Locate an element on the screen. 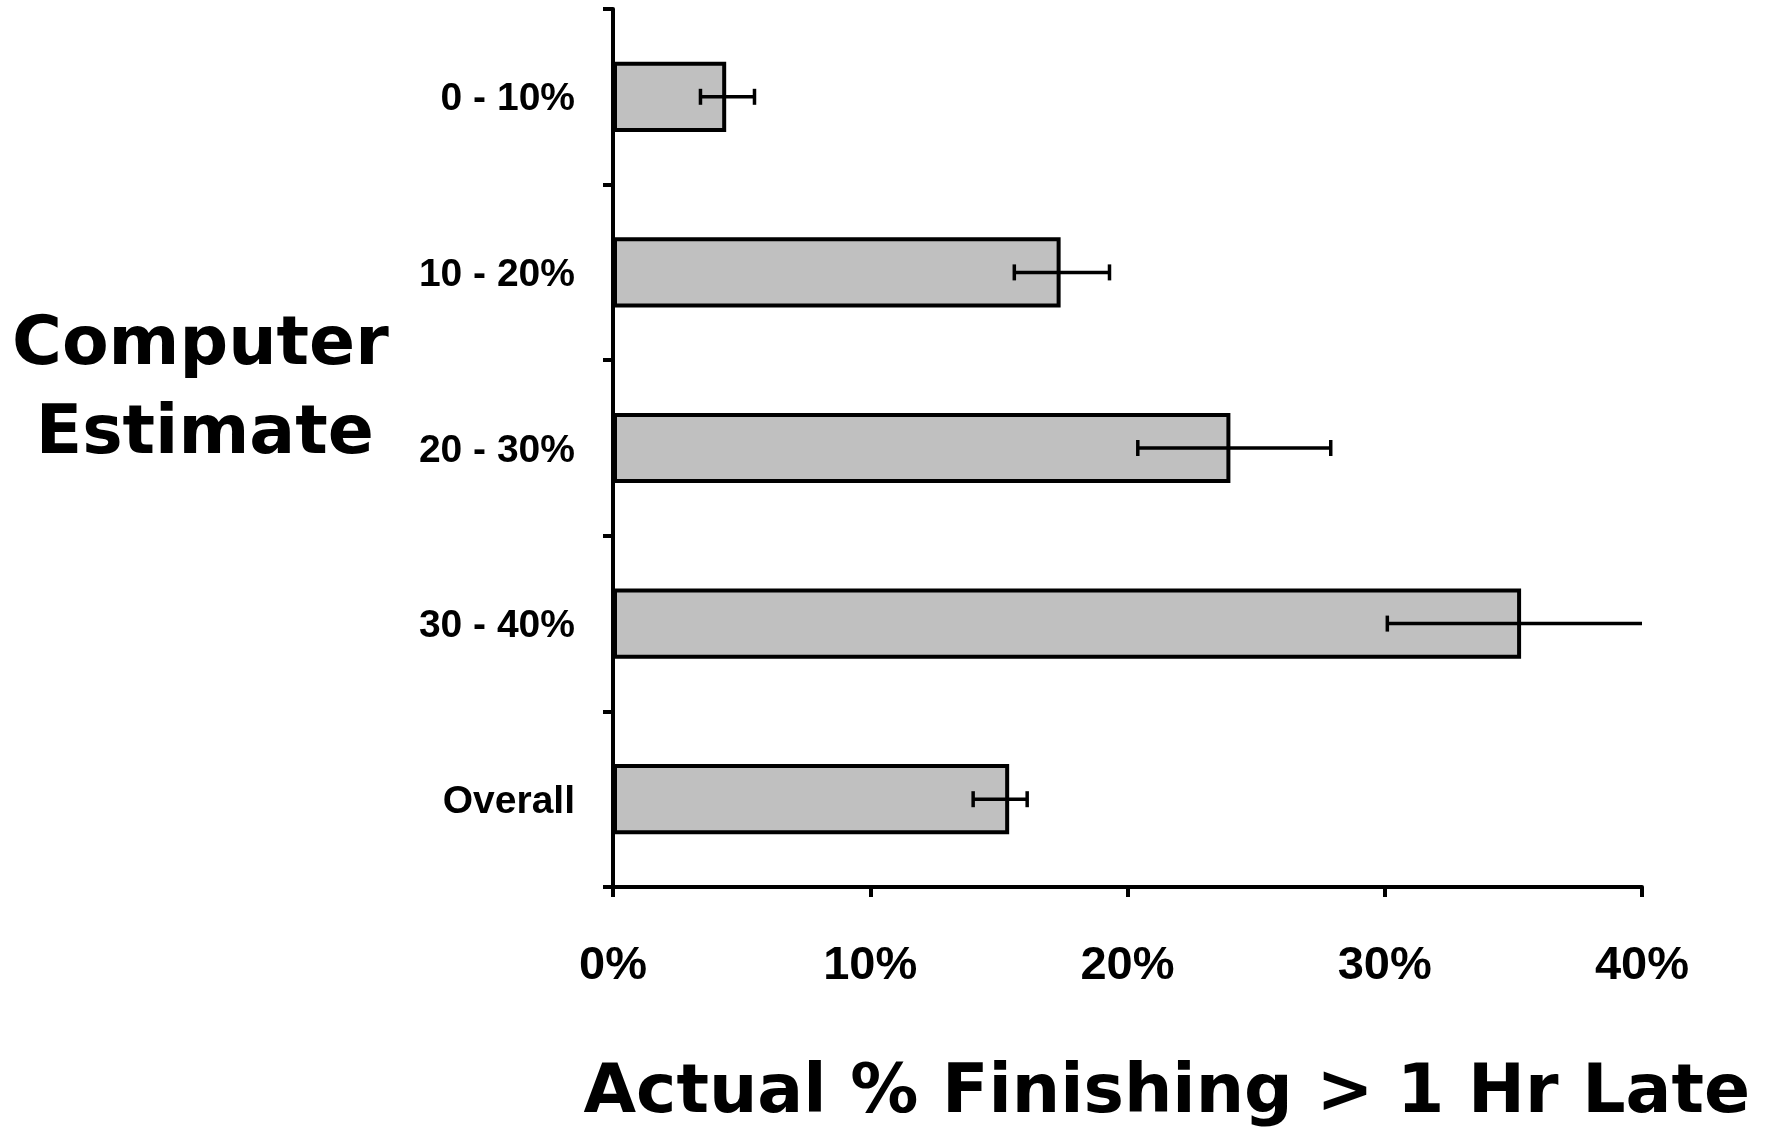 This screenshot has width=1766, height=1132. x-axis-title: Actual % Finishing > 1 Hr Late is located at coordinates (1166, 1088).